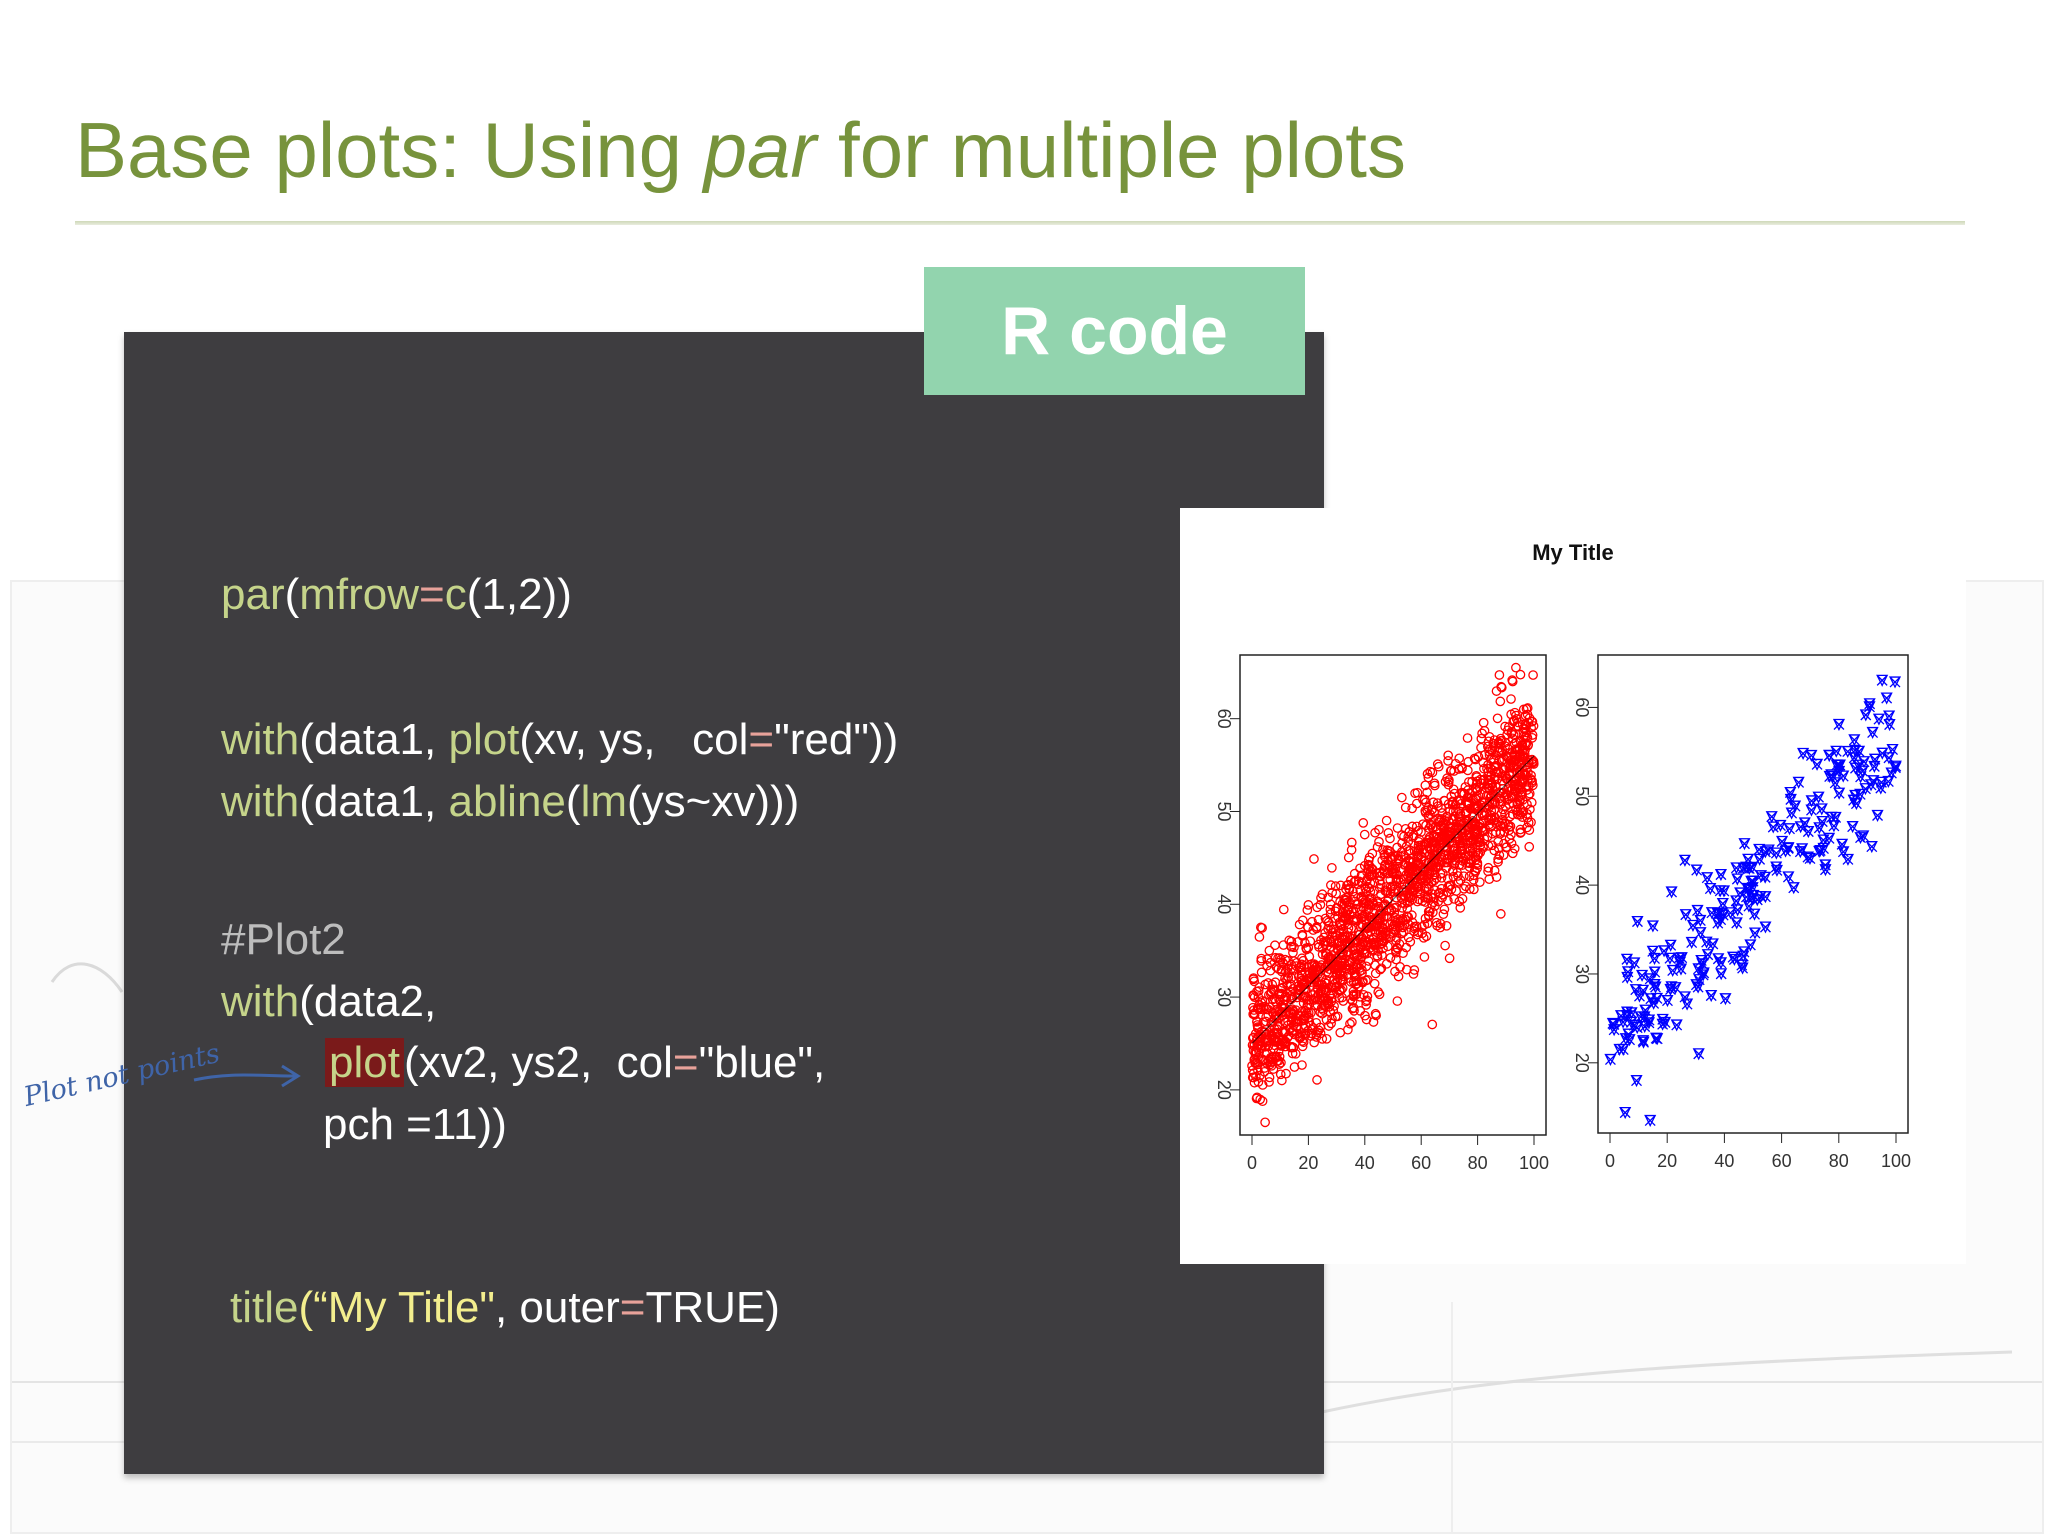 The image size is (2048, 1536). I want to click on y-tick-label: 40, so click(1582, 885).